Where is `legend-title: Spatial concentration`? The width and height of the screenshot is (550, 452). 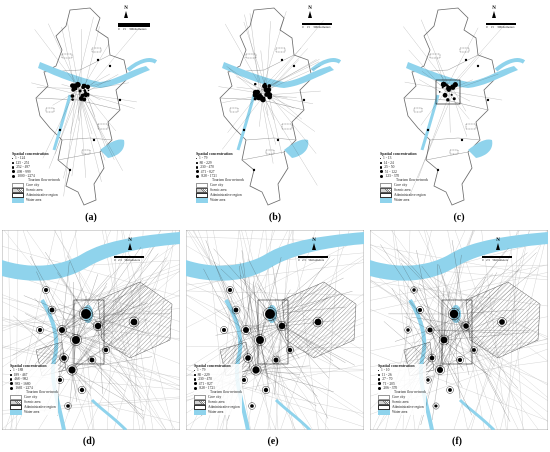
legend-title: Spatial concentration is located at coordinates (28, 365).